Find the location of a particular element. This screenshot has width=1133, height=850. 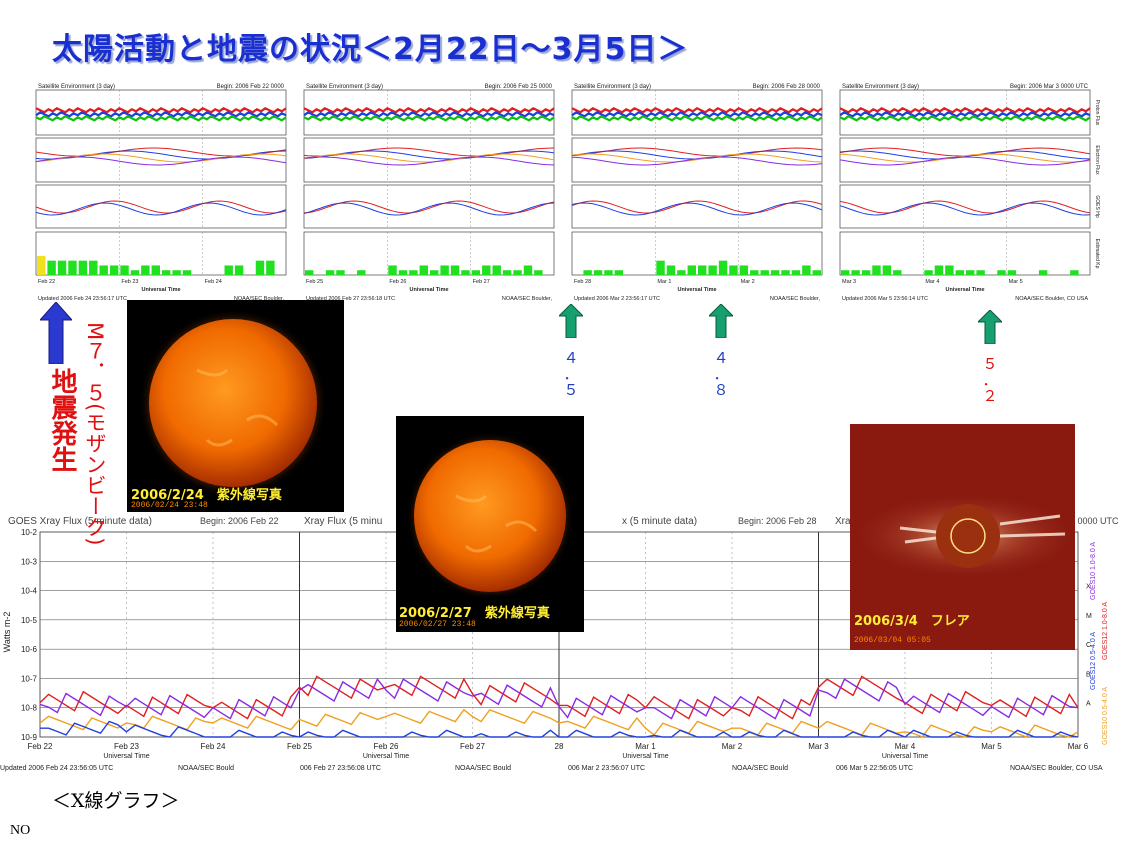

legend-entry: GOES10 0.5-4.0 A is located at coordinates (1105, 716).